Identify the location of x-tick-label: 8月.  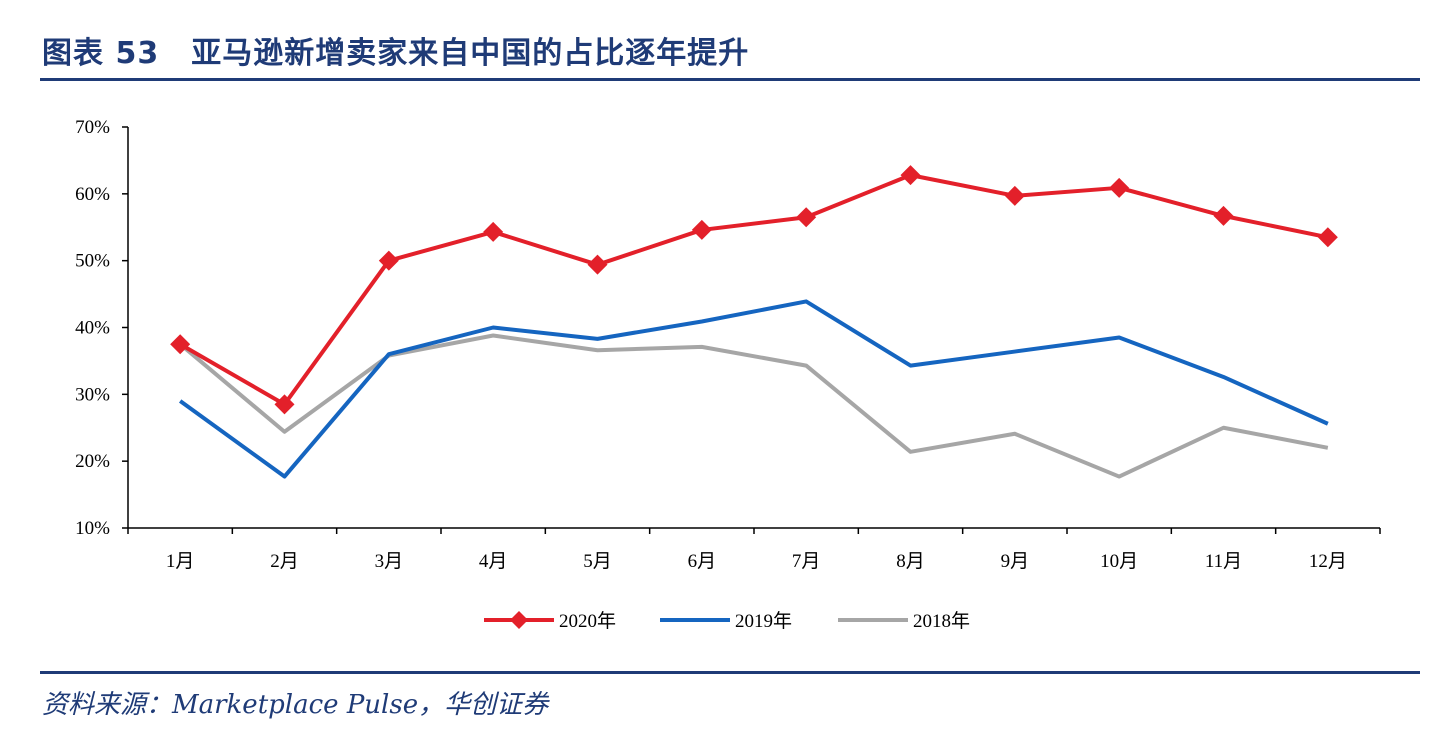
(910, 561).